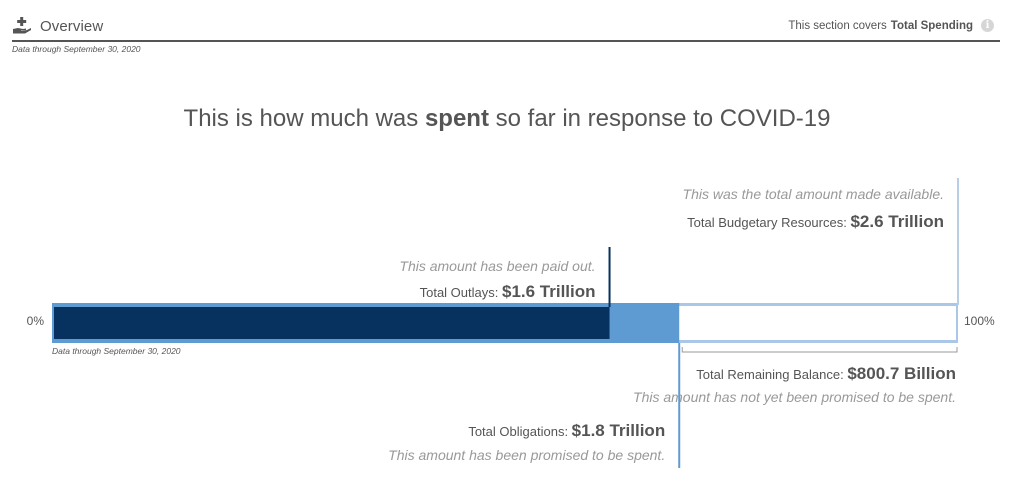 Image resolution: width=1024 pixels, height=488 pixels. Describe the element at coordinates (22, 25) in the screenshot. I see `hand-plus-icon` at that location.